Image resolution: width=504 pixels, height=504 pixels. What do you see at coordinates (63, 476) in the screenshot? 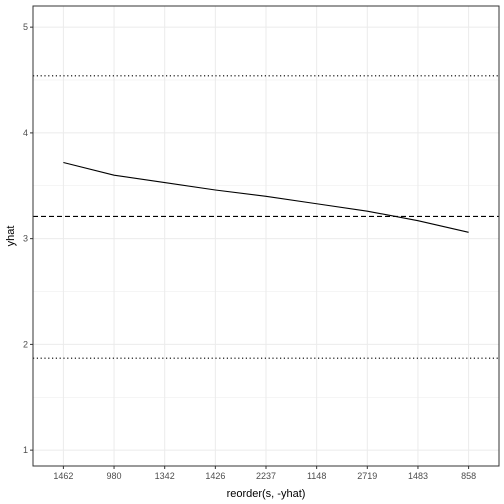
I see `x-tick-label: 1462` at bounding box center [63, 476].